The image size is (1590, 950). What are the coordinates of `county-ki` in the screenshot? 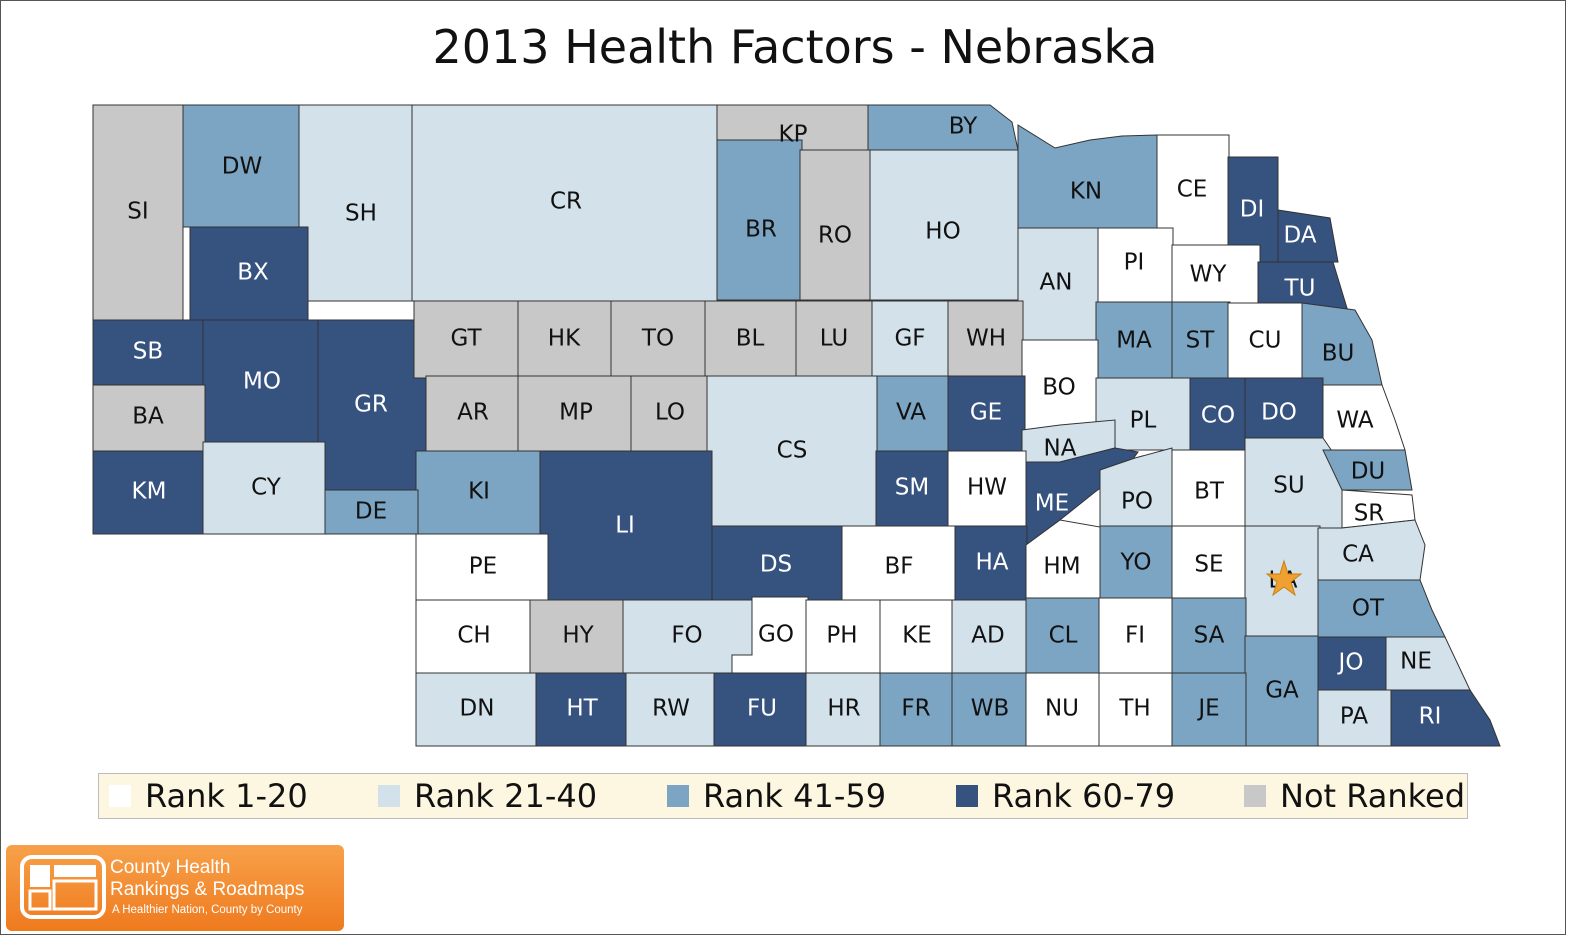 It's located at (480, 493).